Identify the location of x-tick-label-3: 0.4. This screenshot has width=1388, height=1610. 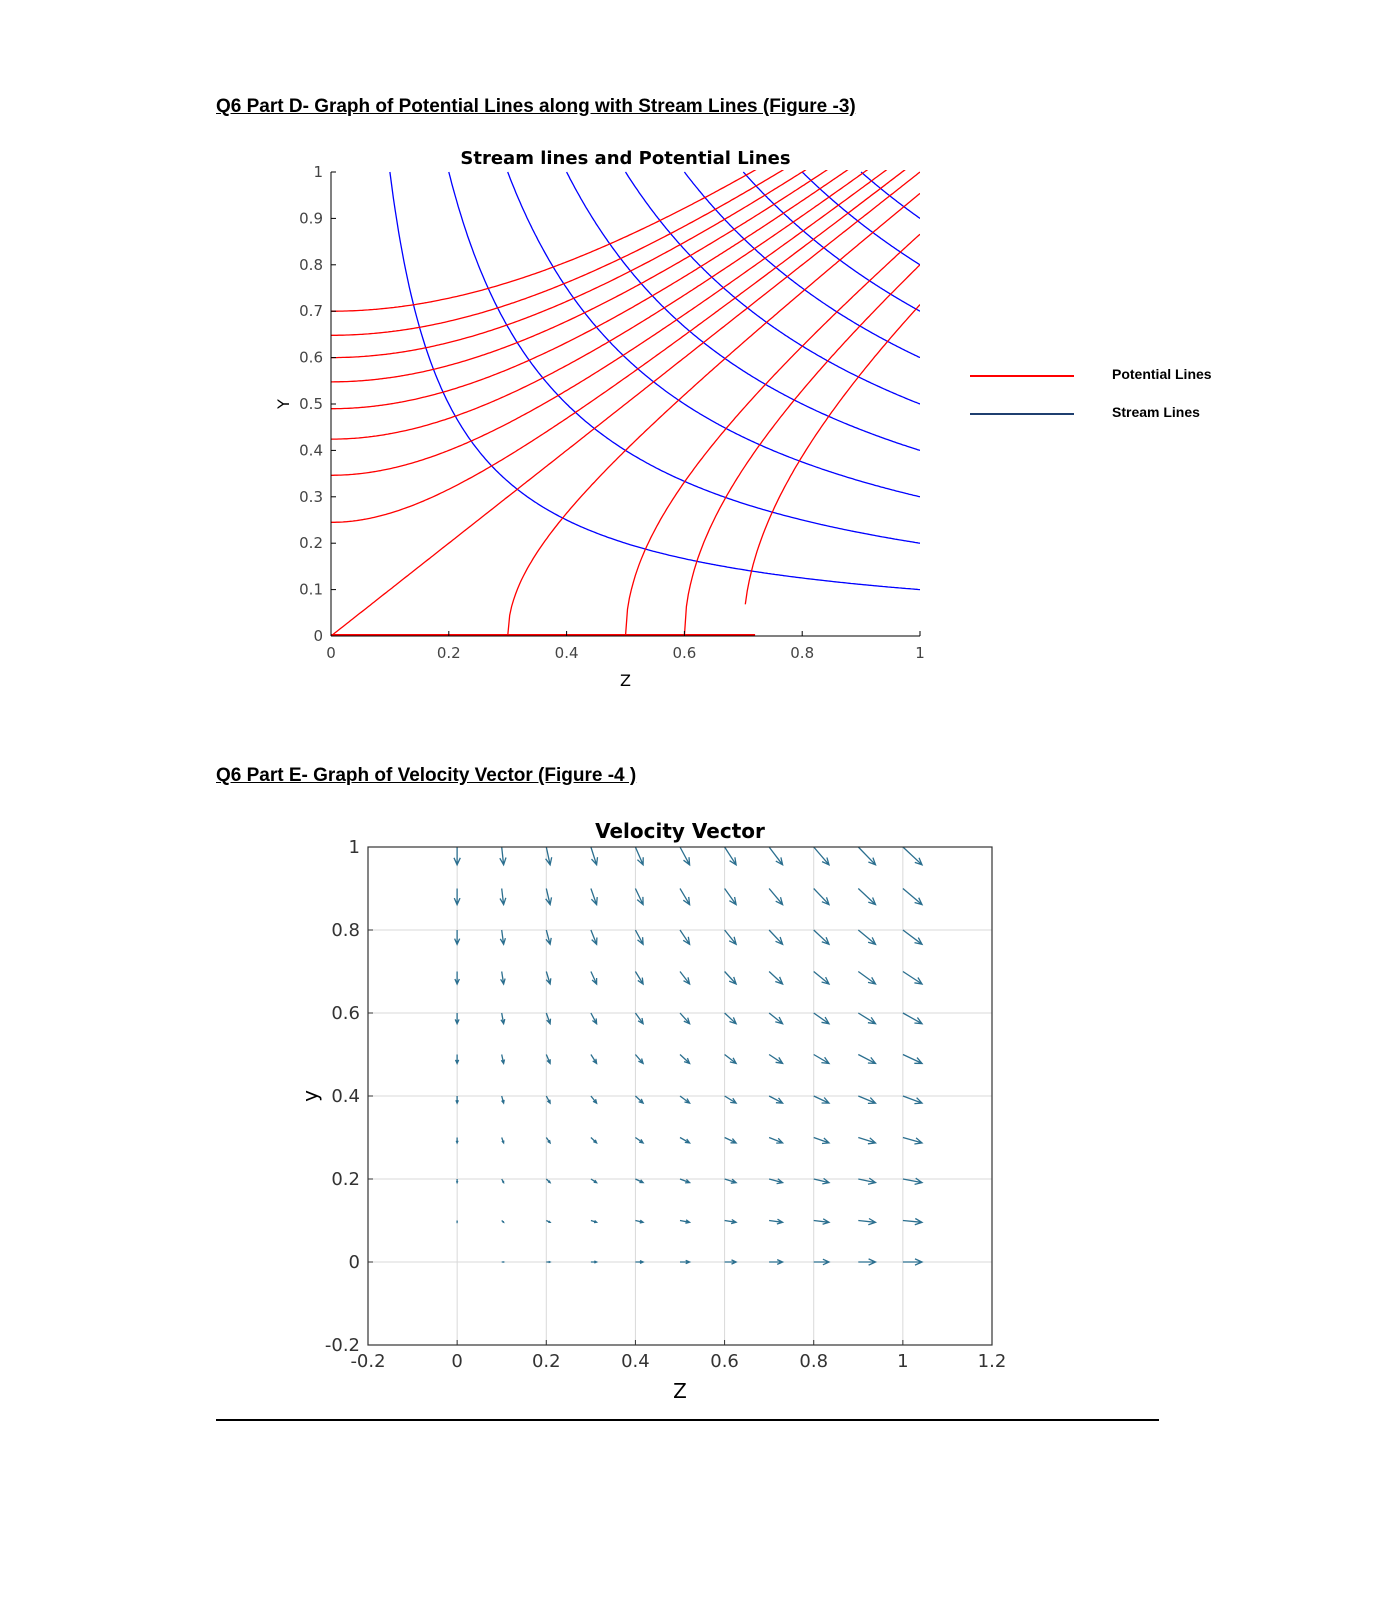
(635, 1361).